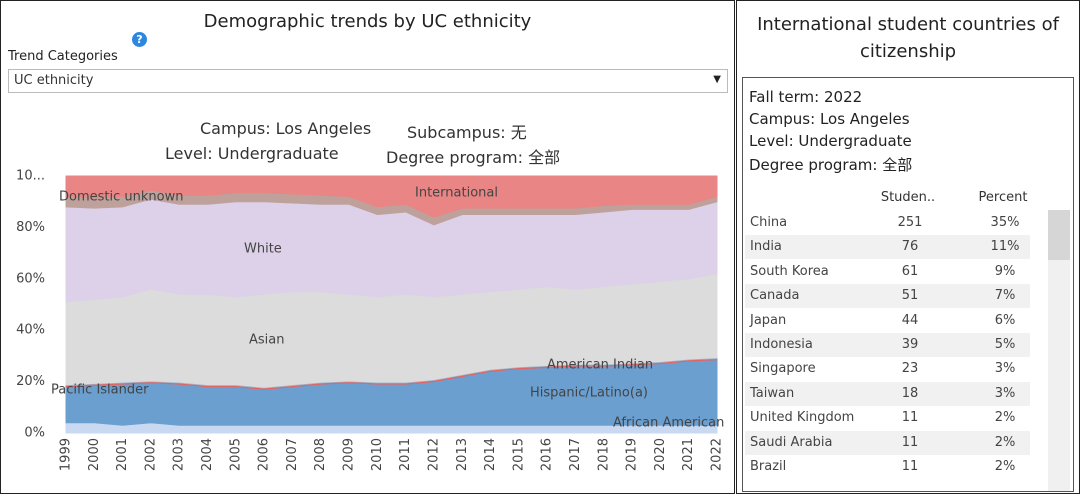  I want to click on table-row: Canada 51 7%, so click(887, 296).